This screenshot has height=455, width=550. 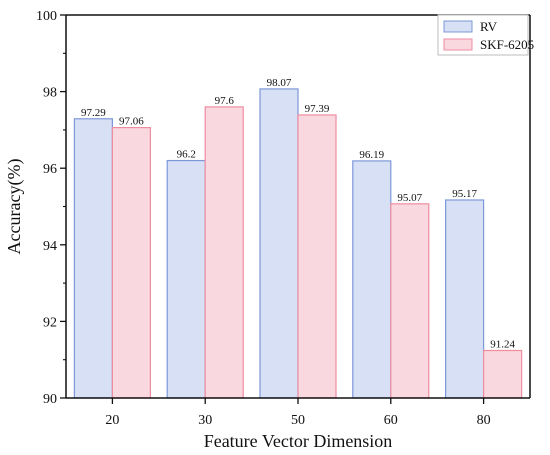 I want to click on data-label-skf-6205-50: 97.39, so click(x=317, y=109).